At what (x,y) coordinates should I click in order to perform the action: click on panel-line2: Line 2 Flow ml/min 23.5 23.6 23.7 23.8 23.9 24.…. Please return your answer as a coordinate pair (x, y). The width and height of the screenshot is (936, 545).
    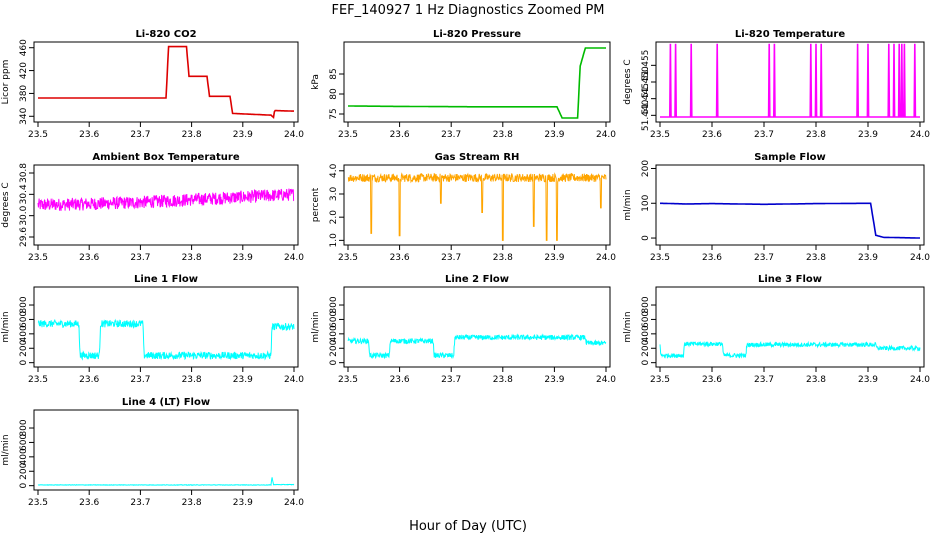
    Looking at the image, I should click on (463, 329).